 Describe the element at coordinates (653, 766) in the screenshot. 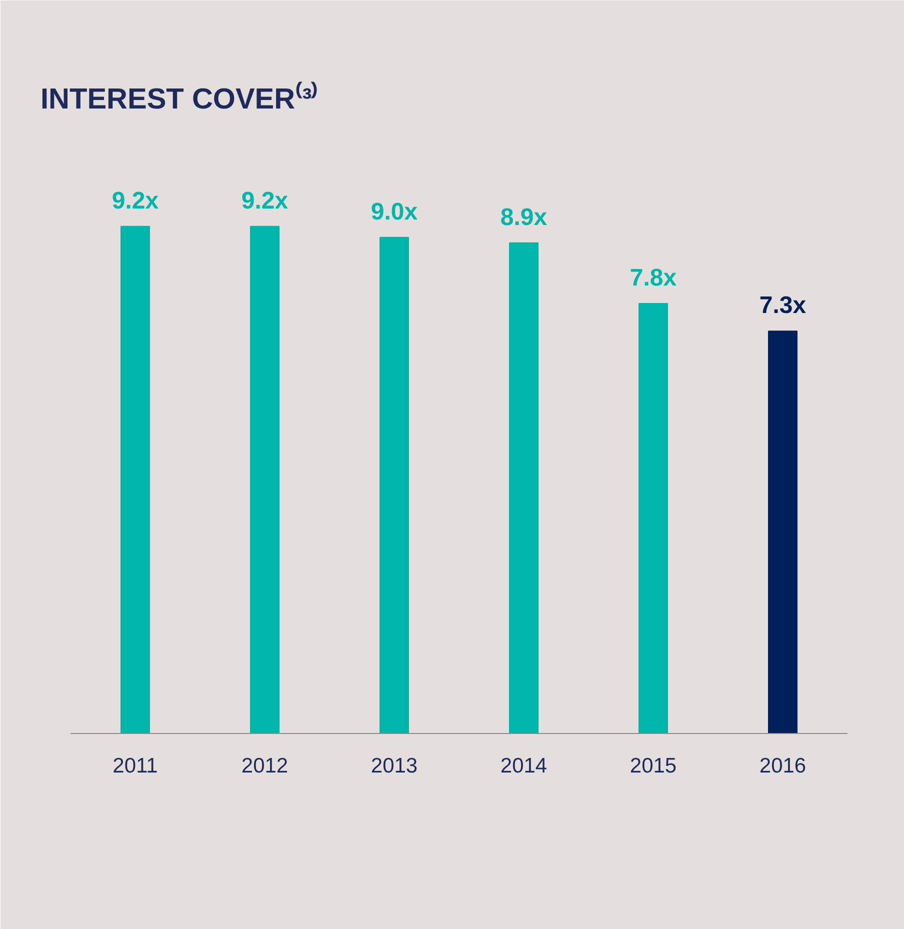

I see `x-tick-label: 2015` at that location.